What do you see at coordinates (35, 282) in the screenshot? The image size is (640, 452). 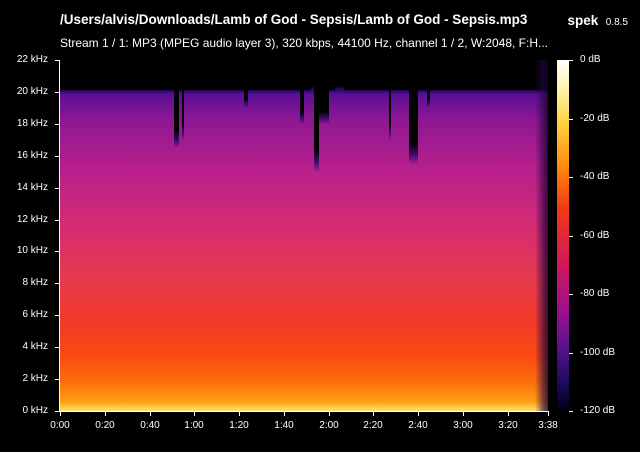 I see `frequency-tick-label: 8 kHz` at bounding box center [35, 282].